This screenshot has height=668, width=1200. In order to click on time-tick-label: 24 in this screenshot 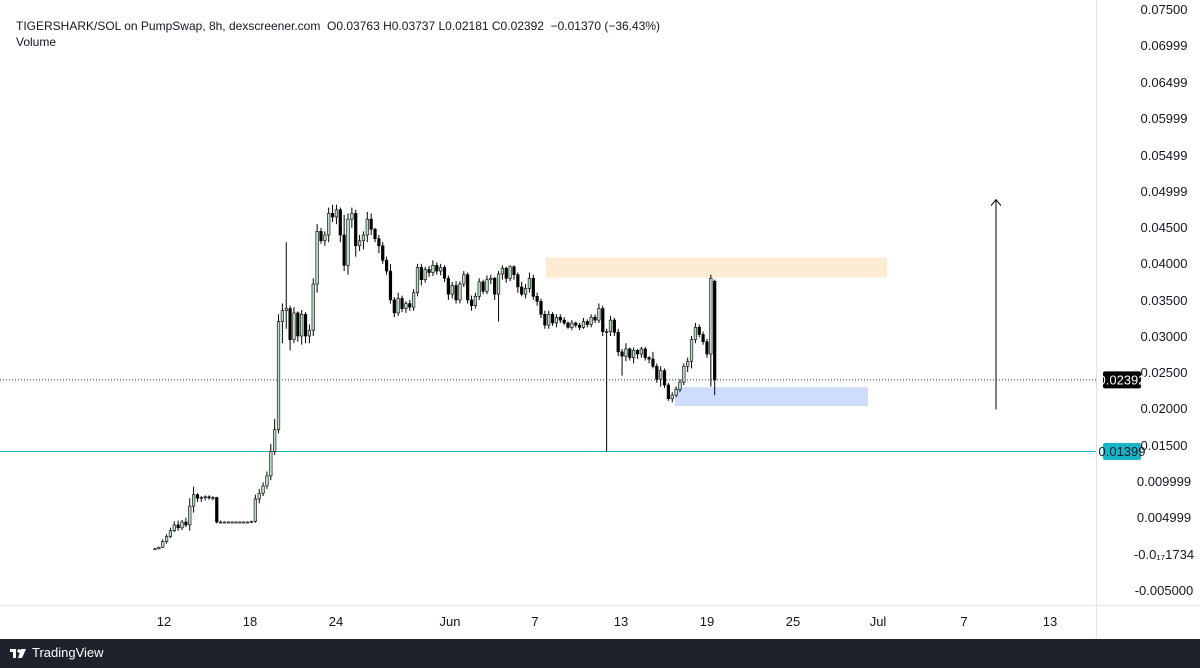, I will do `click(336, 621)`.